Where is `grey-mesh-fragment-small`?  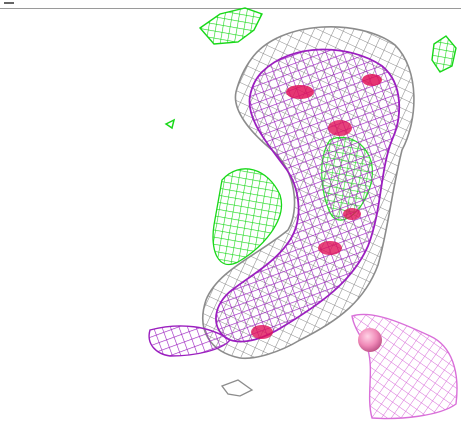 grey-mesh-fragment-small is located at coordinates (237, 388).